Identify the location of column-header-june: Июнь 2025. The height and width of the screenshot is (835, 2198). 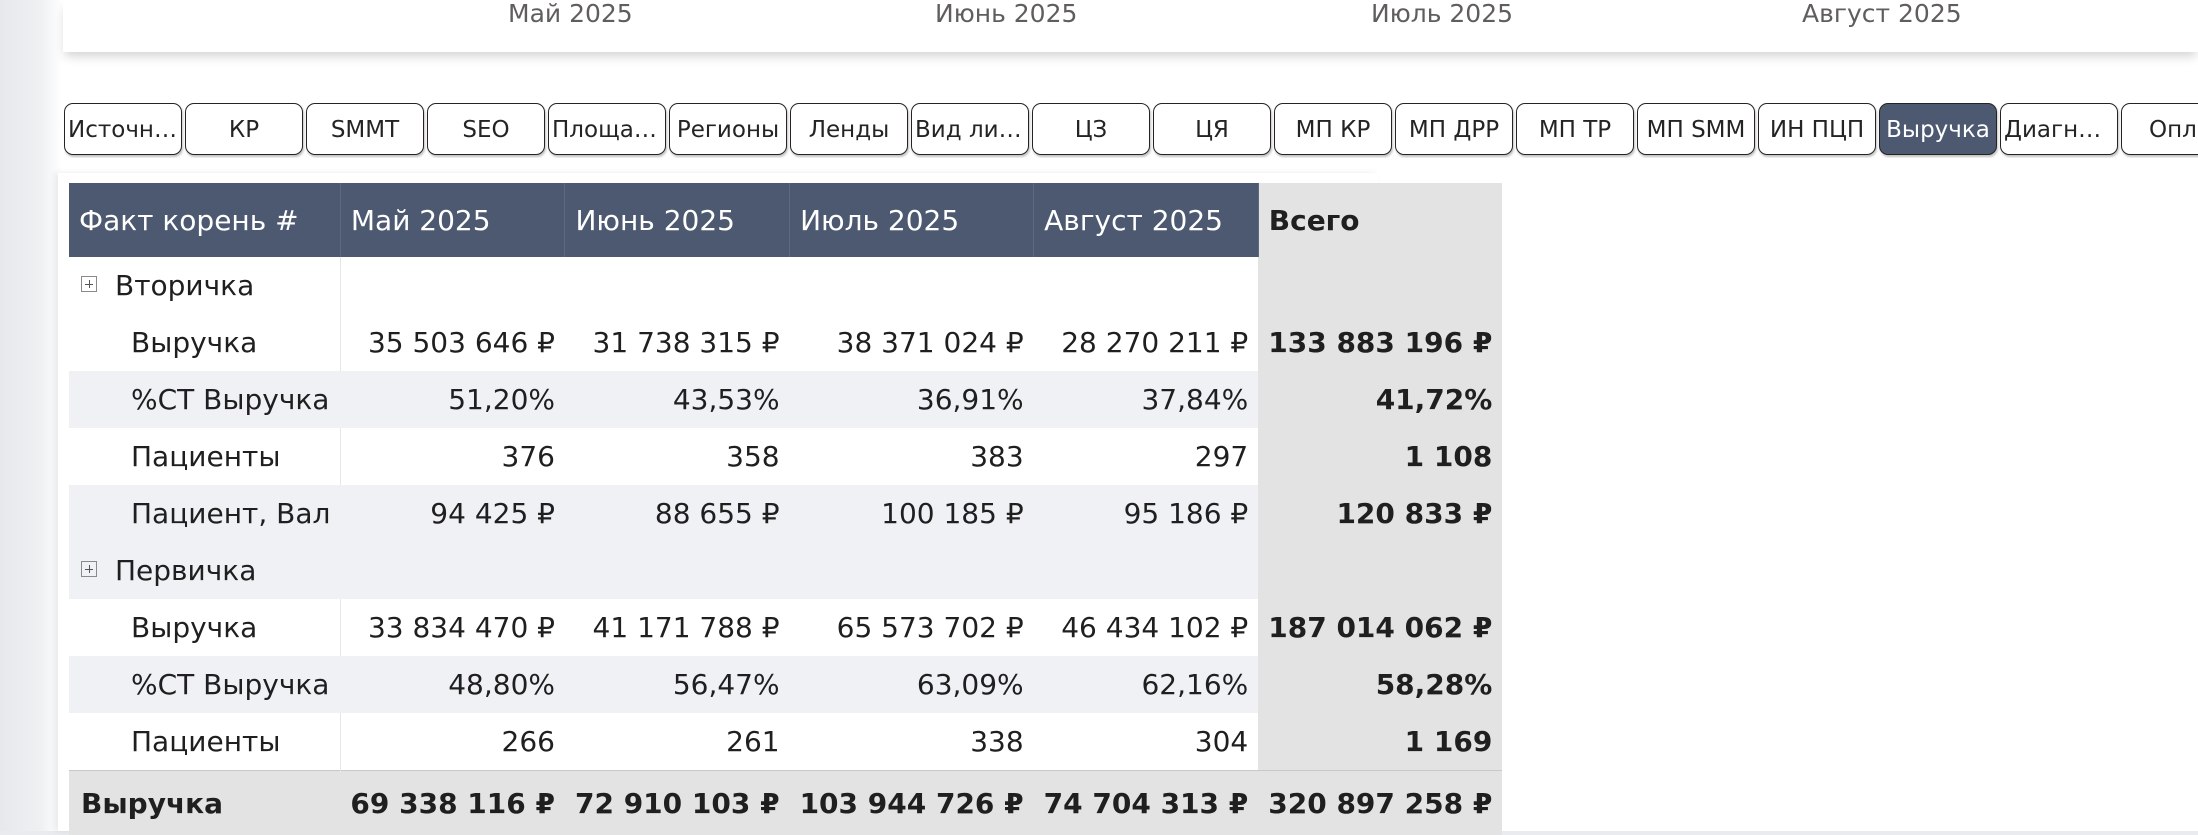
(677, 220).